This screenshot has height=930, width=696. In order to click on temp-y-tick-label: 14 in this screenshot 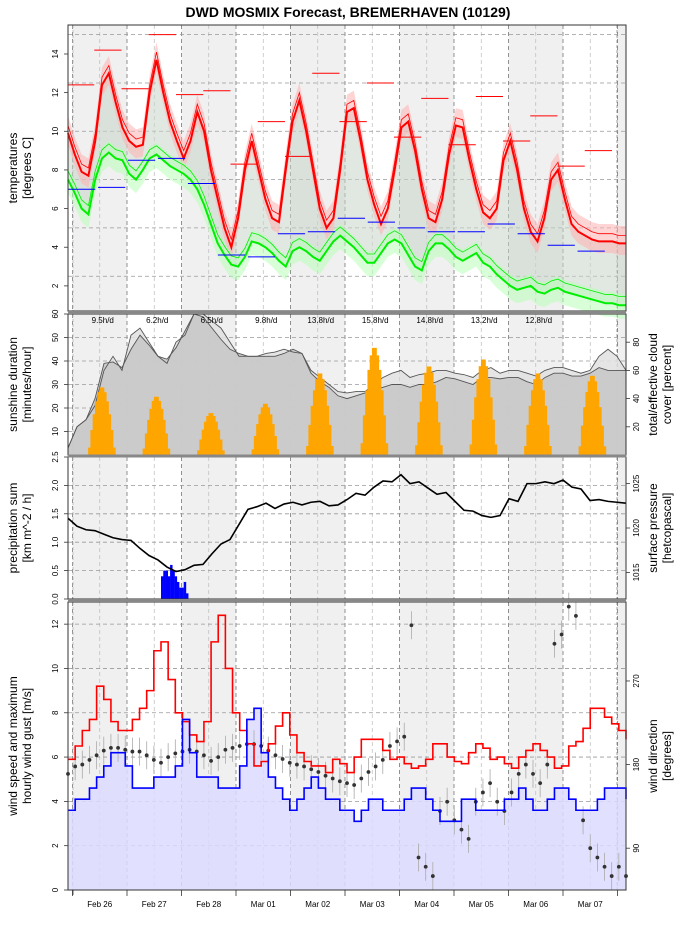, I will do `click(55, 53)`.